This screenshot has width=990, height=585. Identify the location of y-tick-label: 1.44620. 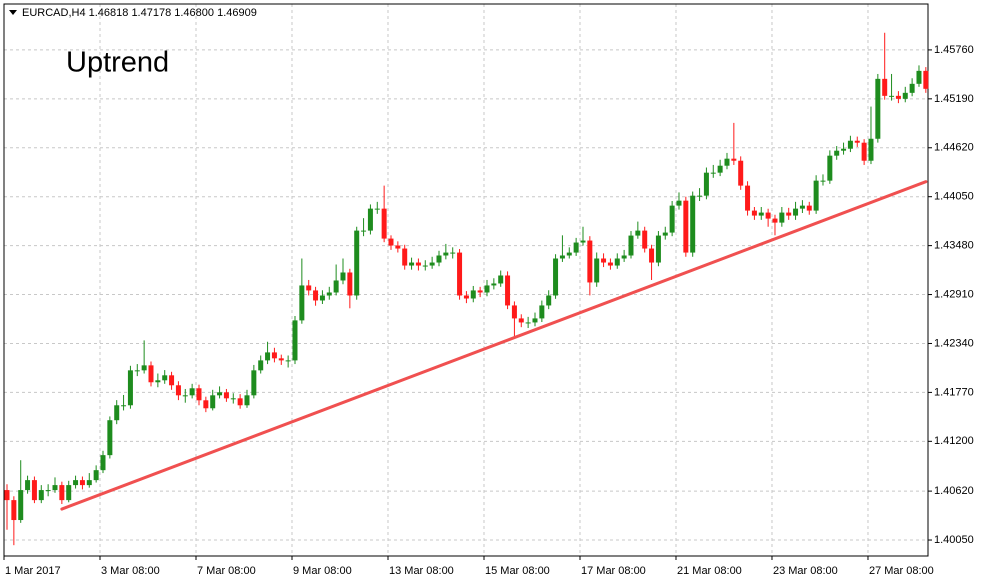
(954, 148).